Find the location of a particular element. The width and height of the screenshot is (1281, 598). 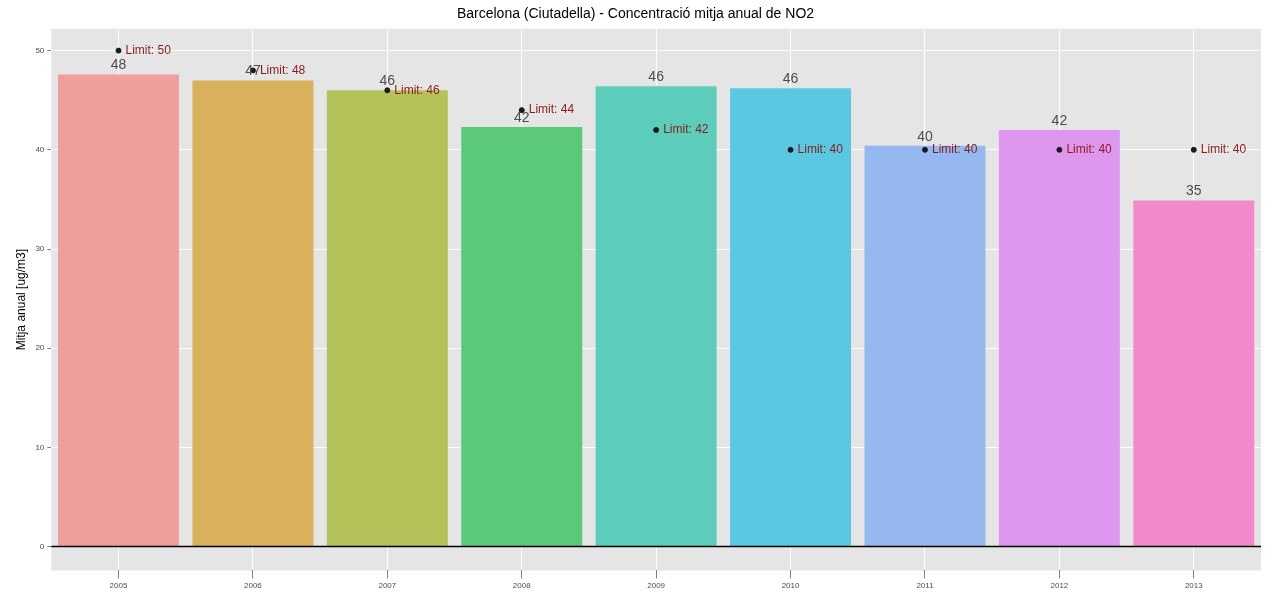

y-tick-label: 30 is located at coordinates (40, 249).